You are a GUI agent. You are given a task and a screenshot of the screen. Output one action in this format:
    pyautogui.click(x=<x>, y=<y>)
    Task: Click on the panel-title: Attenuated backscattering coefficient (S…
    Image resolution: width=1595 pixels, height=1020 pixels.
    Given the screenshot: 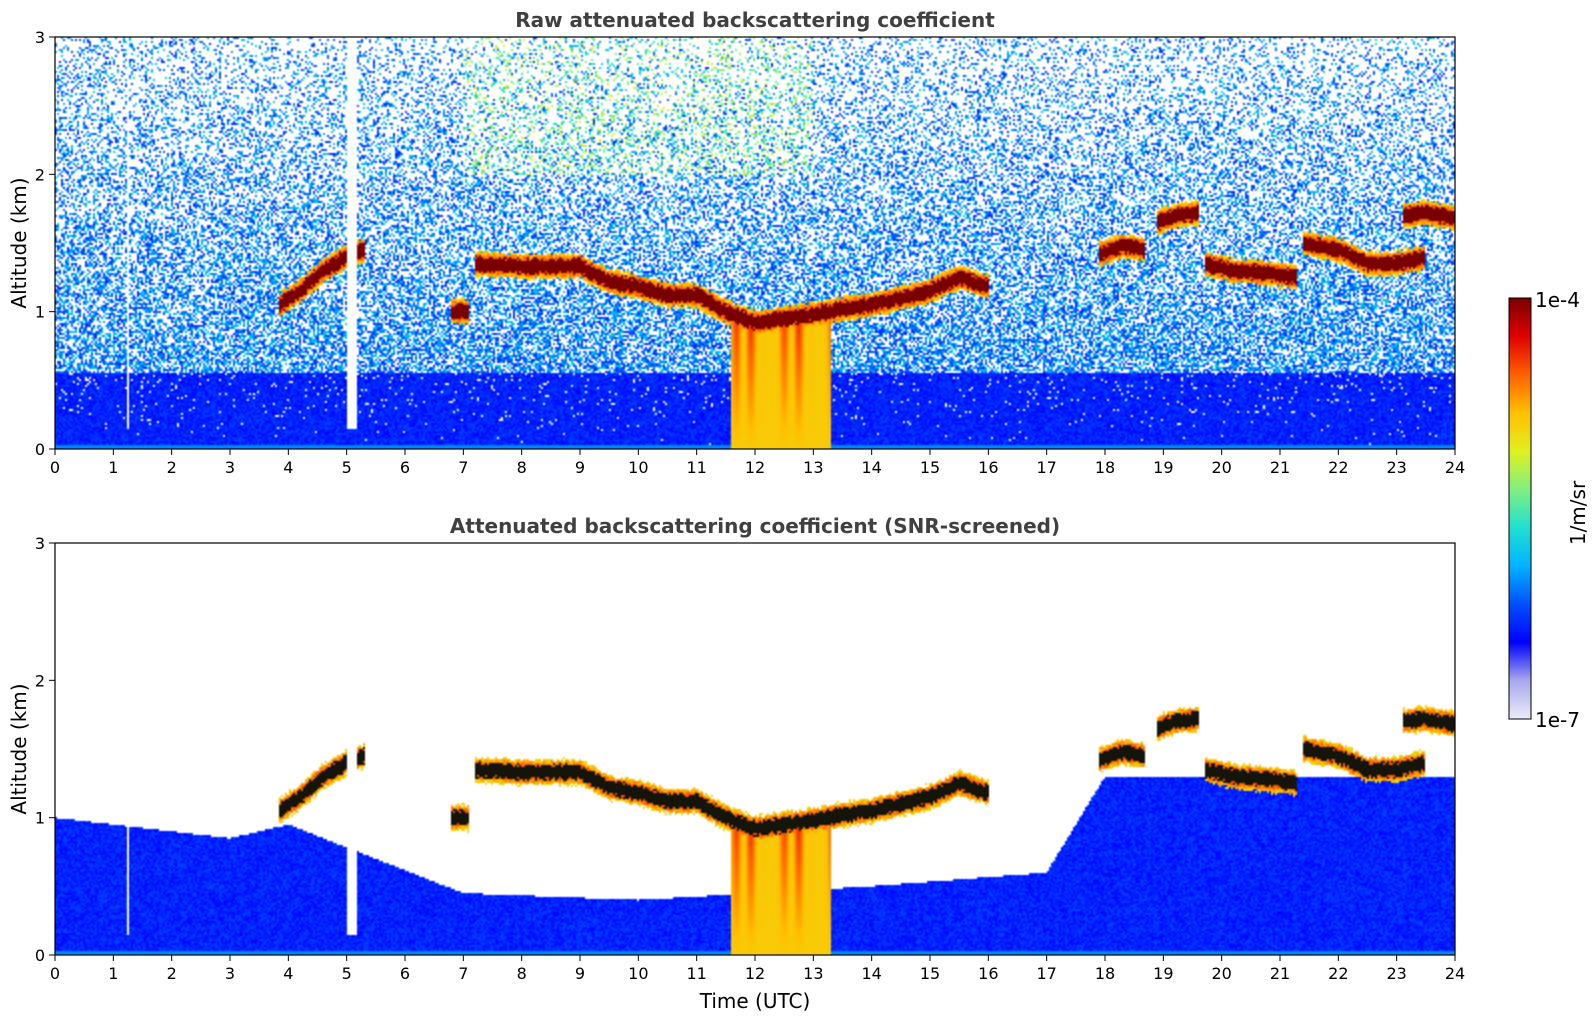 What is the action you would take?
    pyautogui.click(x=755, y=526)
    